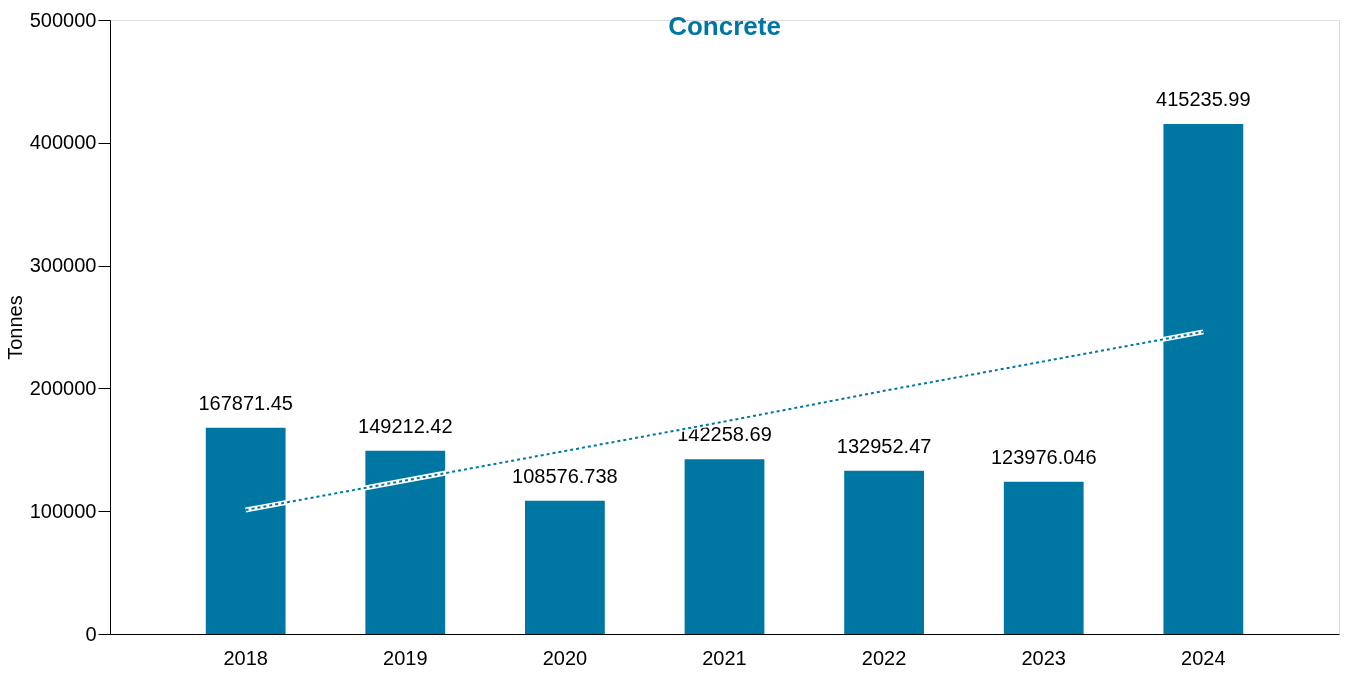  Describe the element at coordinates (724, 26) in the screenshot. I see `chart-title: Concrete` at that location.